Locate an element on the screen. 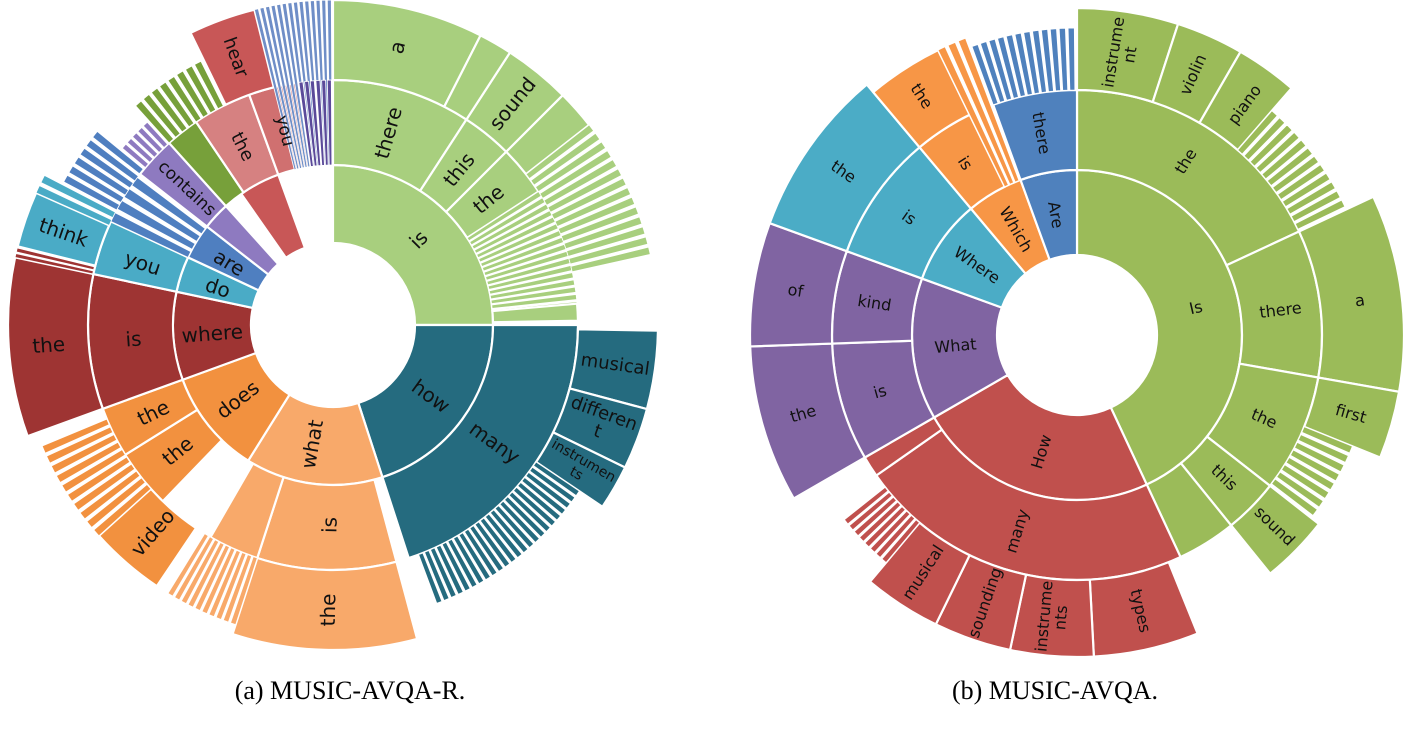 The image size is (1407, 730). label-group: of is located at coordinates (795, 290).